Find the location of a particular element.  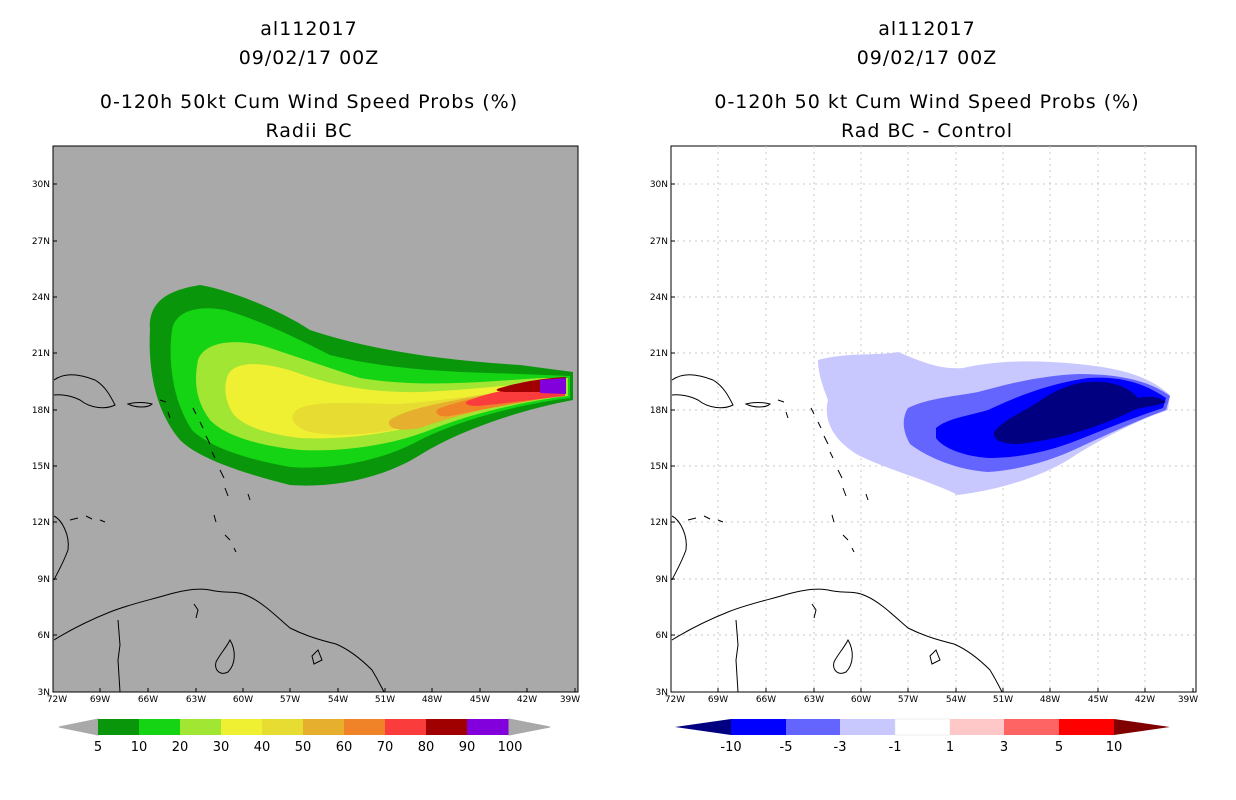

colorbar-label: 90 is located at coordinates (467, 747).